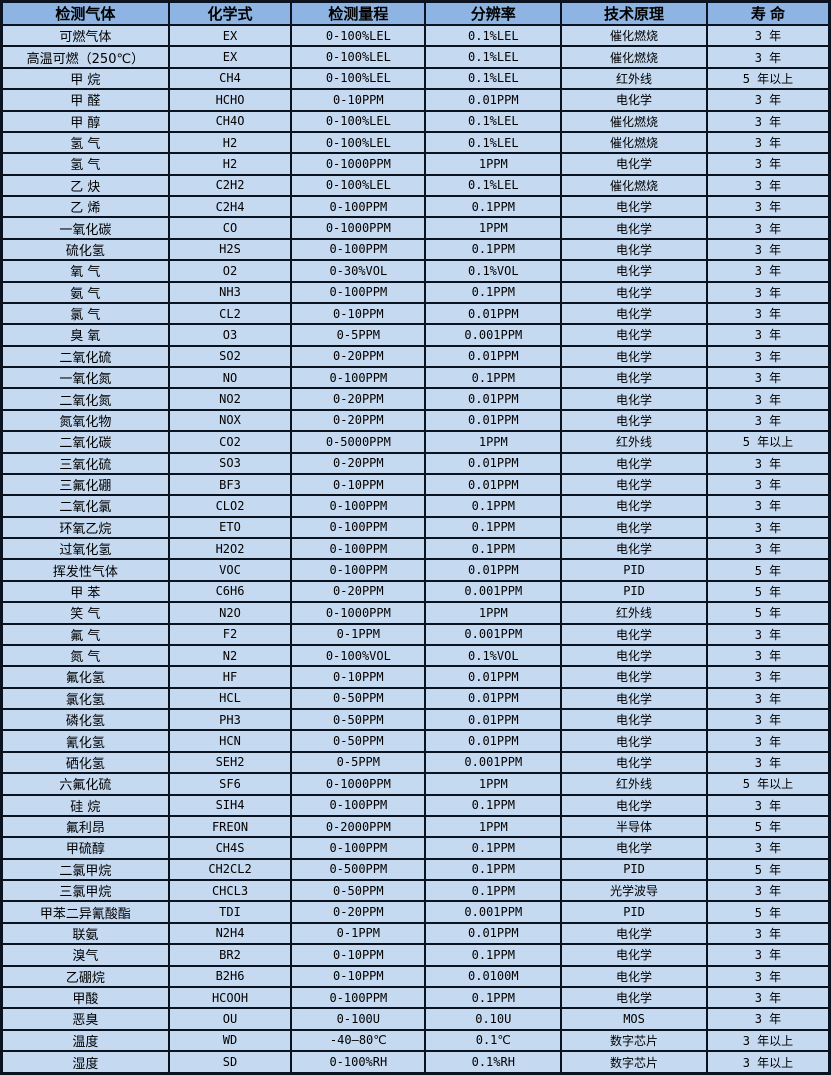 This screenshot has width=831, height=1075. I want to click on table-row: 甲 醛 HCHO 0-10PPM 0.01PPM 电化学 3 年, so click(415, 100).